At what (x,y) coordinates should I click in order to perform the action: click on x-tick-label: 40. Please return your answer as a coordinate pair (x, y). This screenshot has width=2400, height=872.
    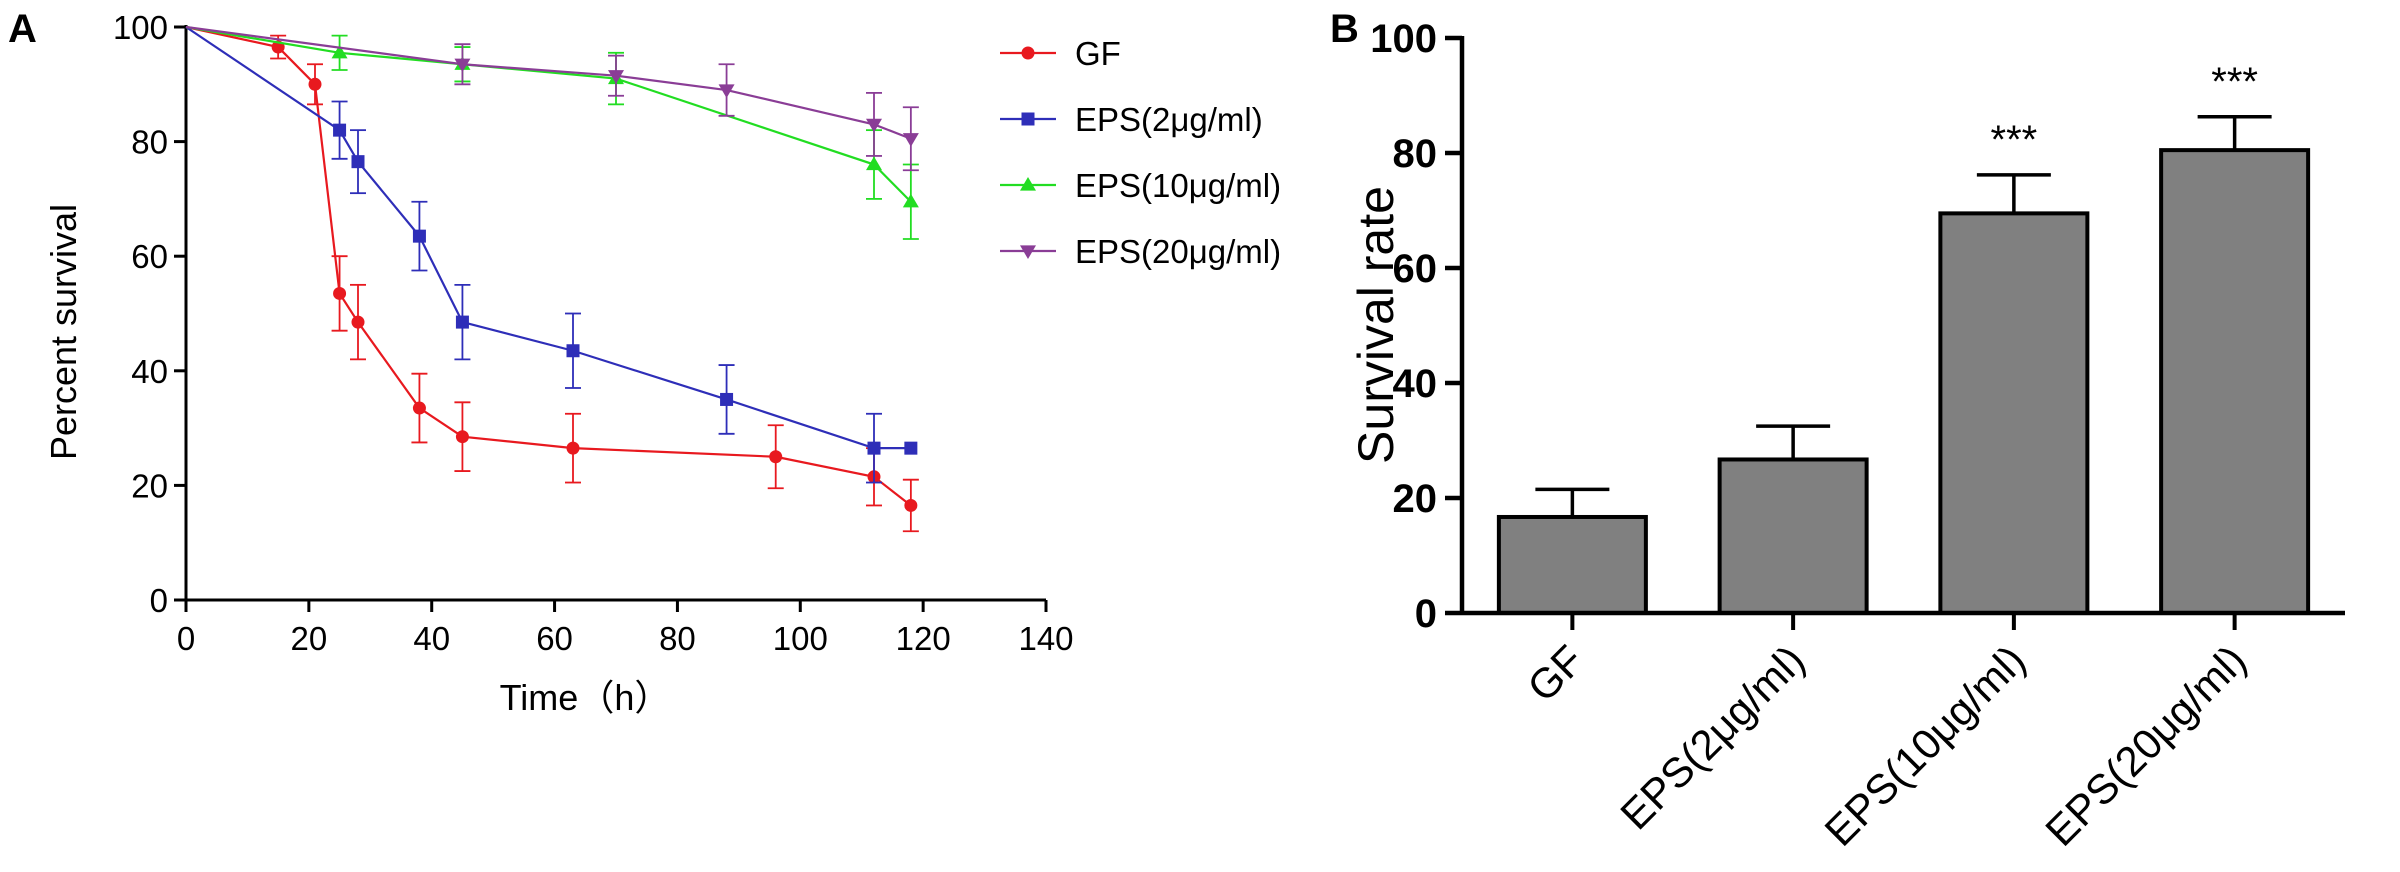
    Looking at the image, I should click on (431, 638).